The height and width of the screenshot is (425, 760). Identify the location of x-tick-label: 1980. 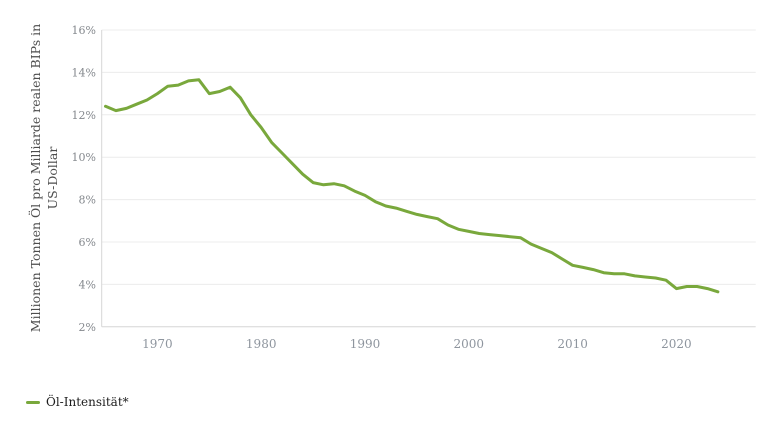
(261, 344).